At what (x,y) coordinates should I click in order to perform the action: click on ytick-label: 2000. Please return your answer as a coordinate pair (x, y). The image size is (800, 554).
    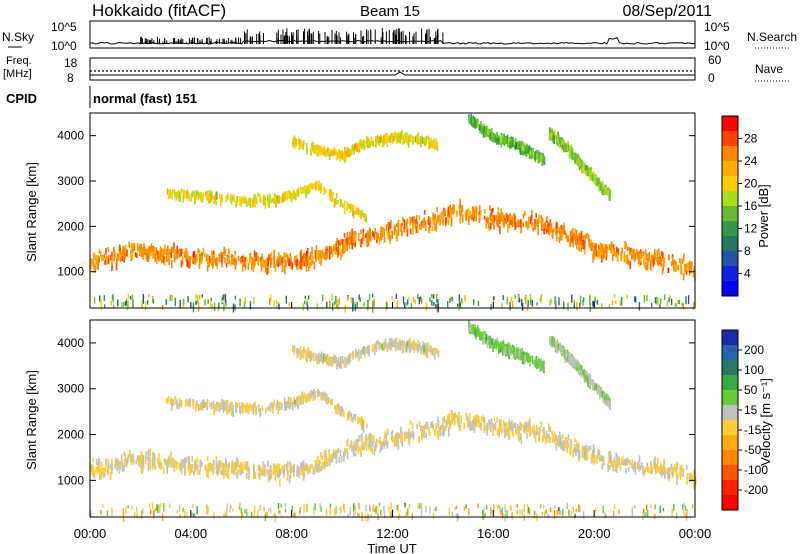
    Looking at the image, I should click on (70, 226).